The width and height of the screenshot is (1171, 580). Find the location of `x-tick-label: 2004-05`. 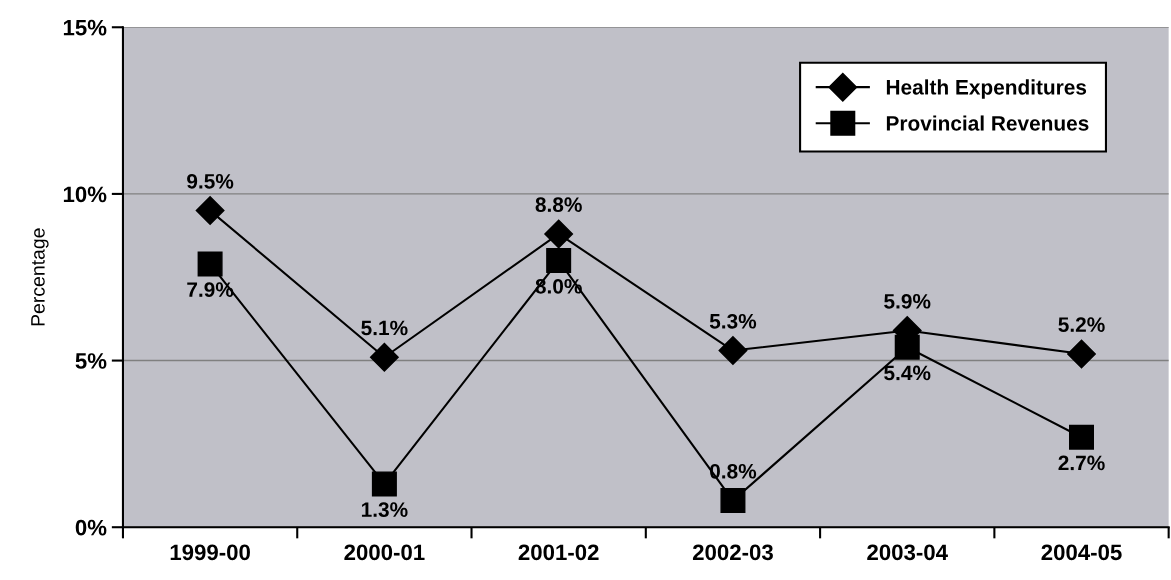

x-tick-label: 2004-05 is located at coordinates (1081, 552).